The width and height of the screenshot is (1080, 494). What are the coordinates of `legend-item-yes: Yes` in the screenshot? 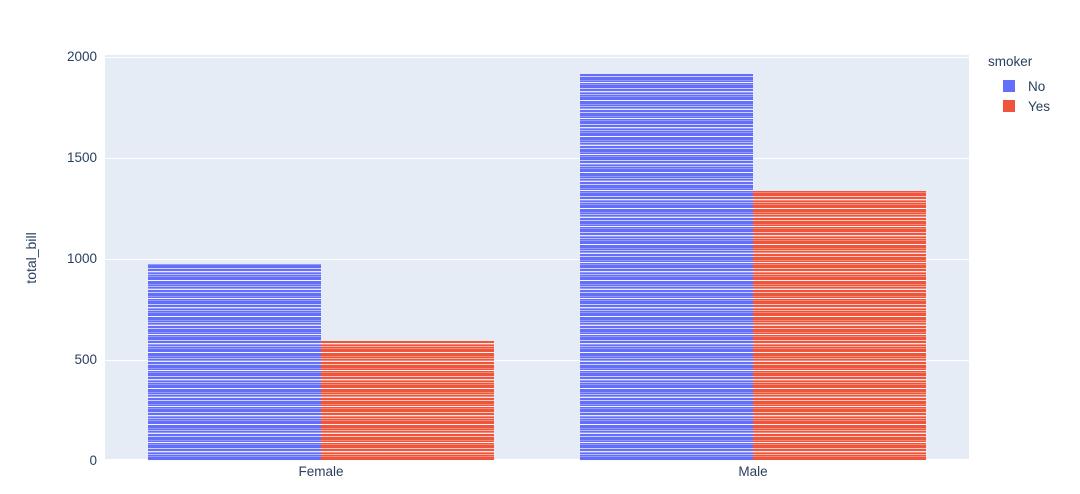 It's located at (1017, 106).